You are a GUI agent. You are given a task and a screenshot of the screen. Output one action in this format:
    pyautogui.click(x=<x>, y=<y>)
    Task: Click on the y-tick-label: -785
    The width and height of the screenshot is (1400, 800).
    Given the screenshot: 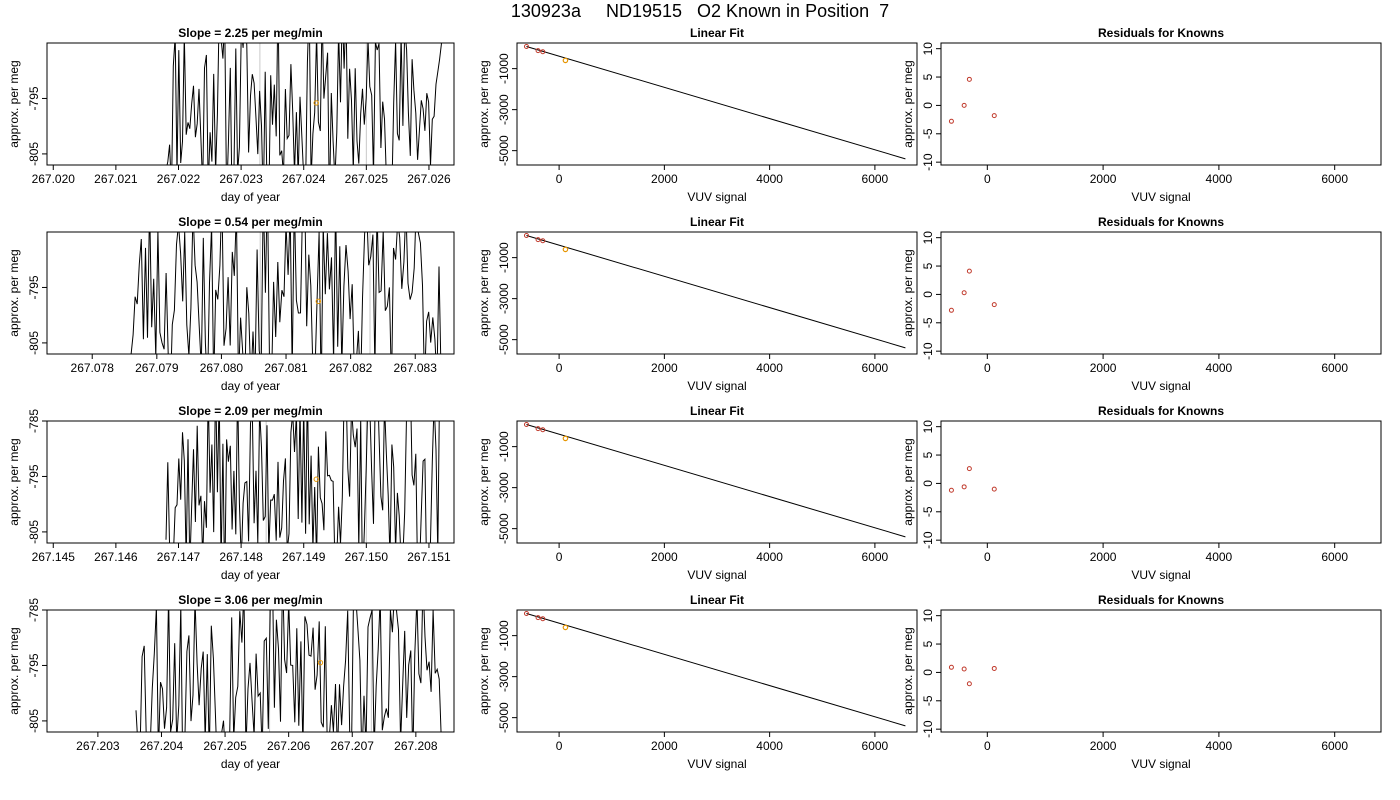 What is the action you would take?
    pyautogui.click(x=34, y=421)
    